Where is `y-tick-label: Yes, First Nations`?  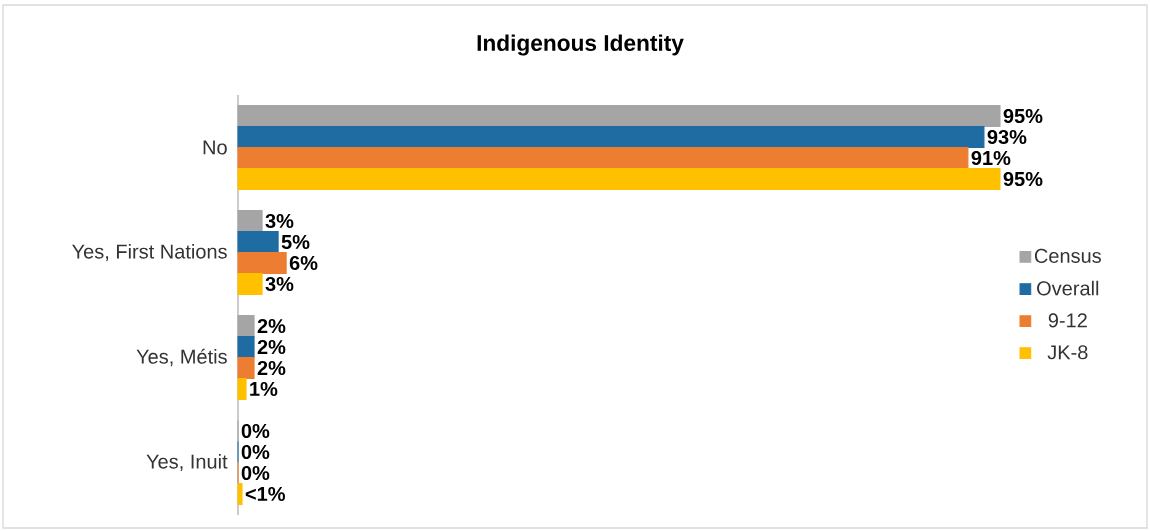
y-tick-label: Yes, First Nations is located at coordinates (149, 252).